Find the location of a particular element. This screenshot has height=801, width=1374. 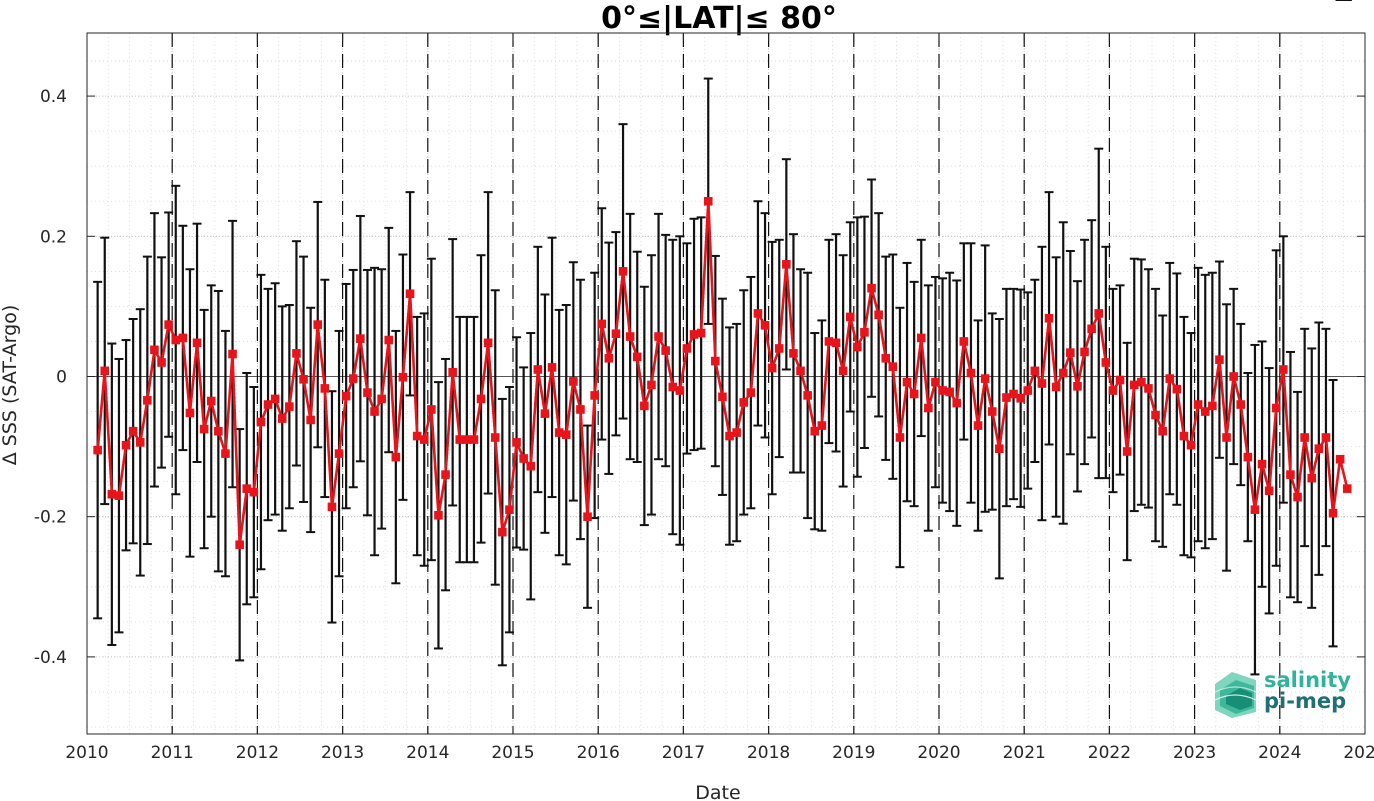

x-tick-label: 2021 is located at coordinates (1024, 753).